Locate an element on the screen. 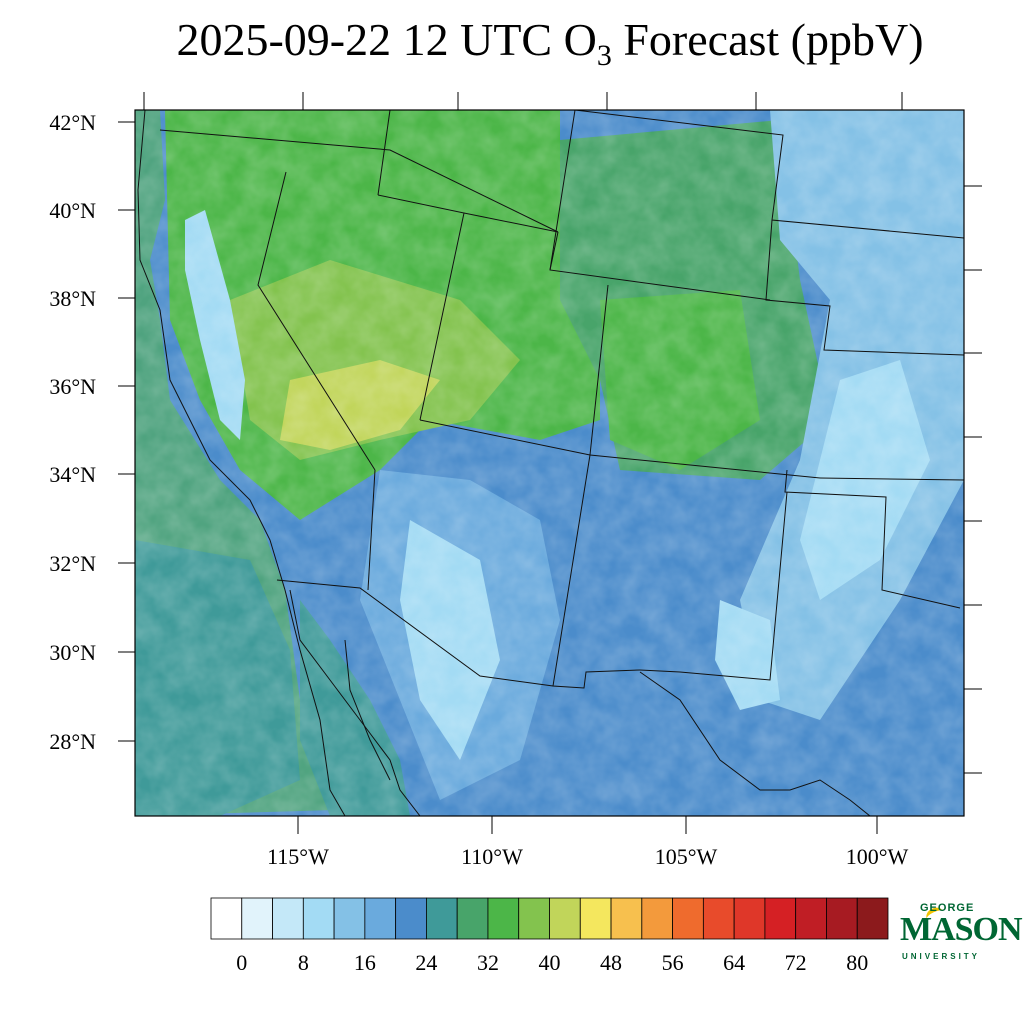  colorbar-tick-label: 32 is located at coordinates (488, 962).